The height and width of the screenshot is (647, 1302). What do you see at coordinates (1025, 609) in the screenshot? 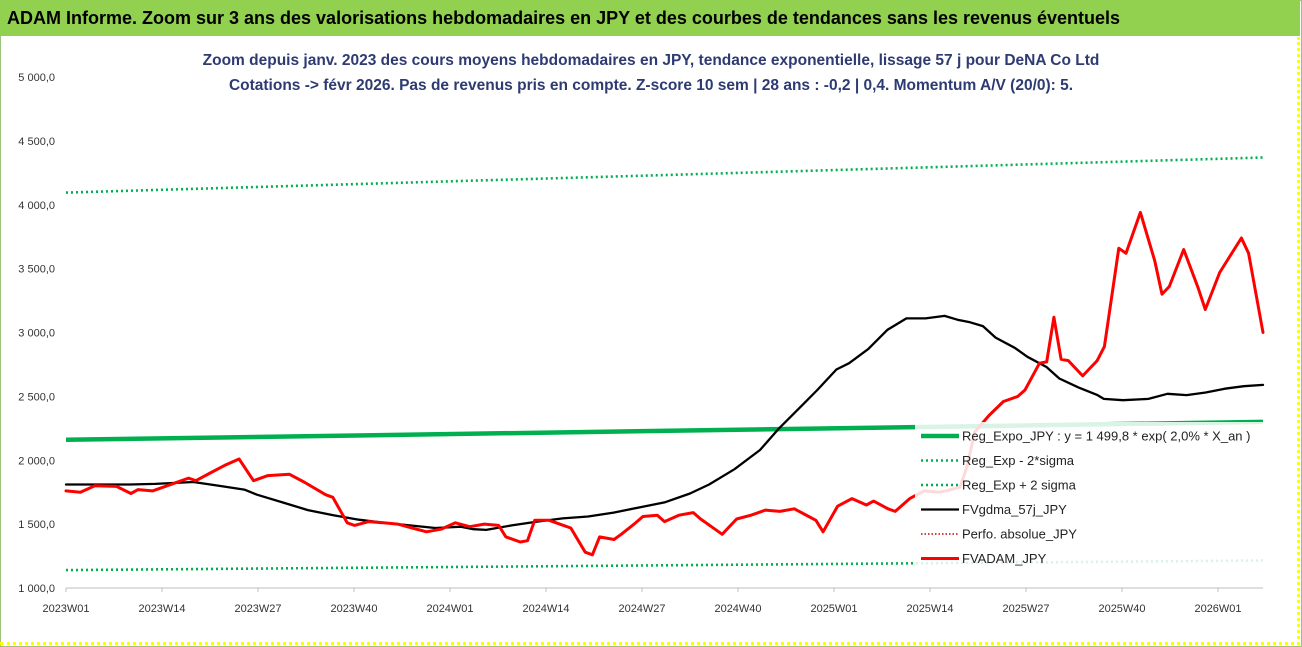
I see `x-tick-label: 2025W27` at bounding box center [1025, 609].